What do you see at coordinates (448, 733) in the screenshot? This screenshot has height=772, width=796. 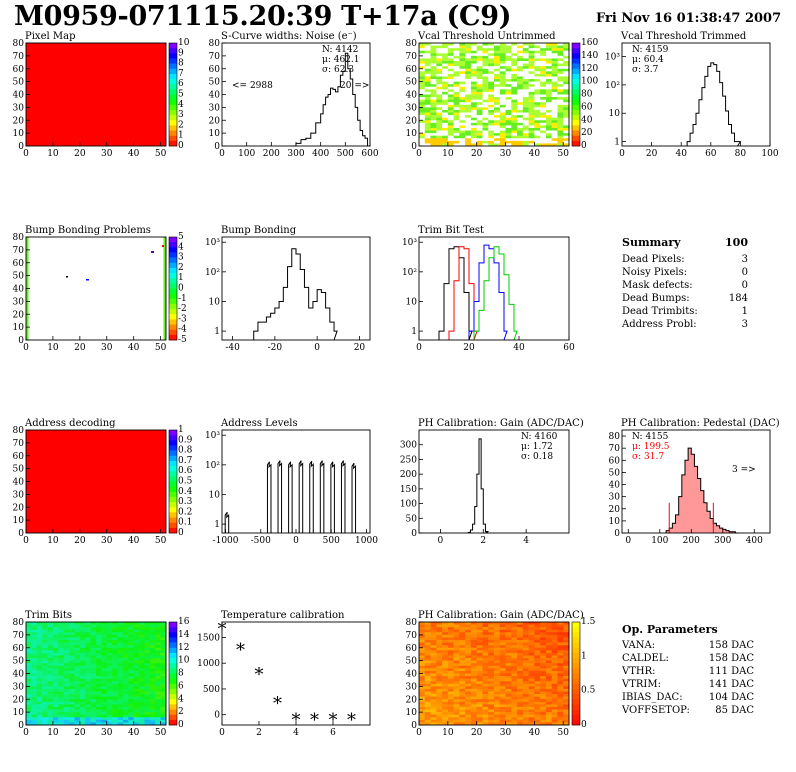 I see `x-tick-label: 10` at bounding box center [448, 733].